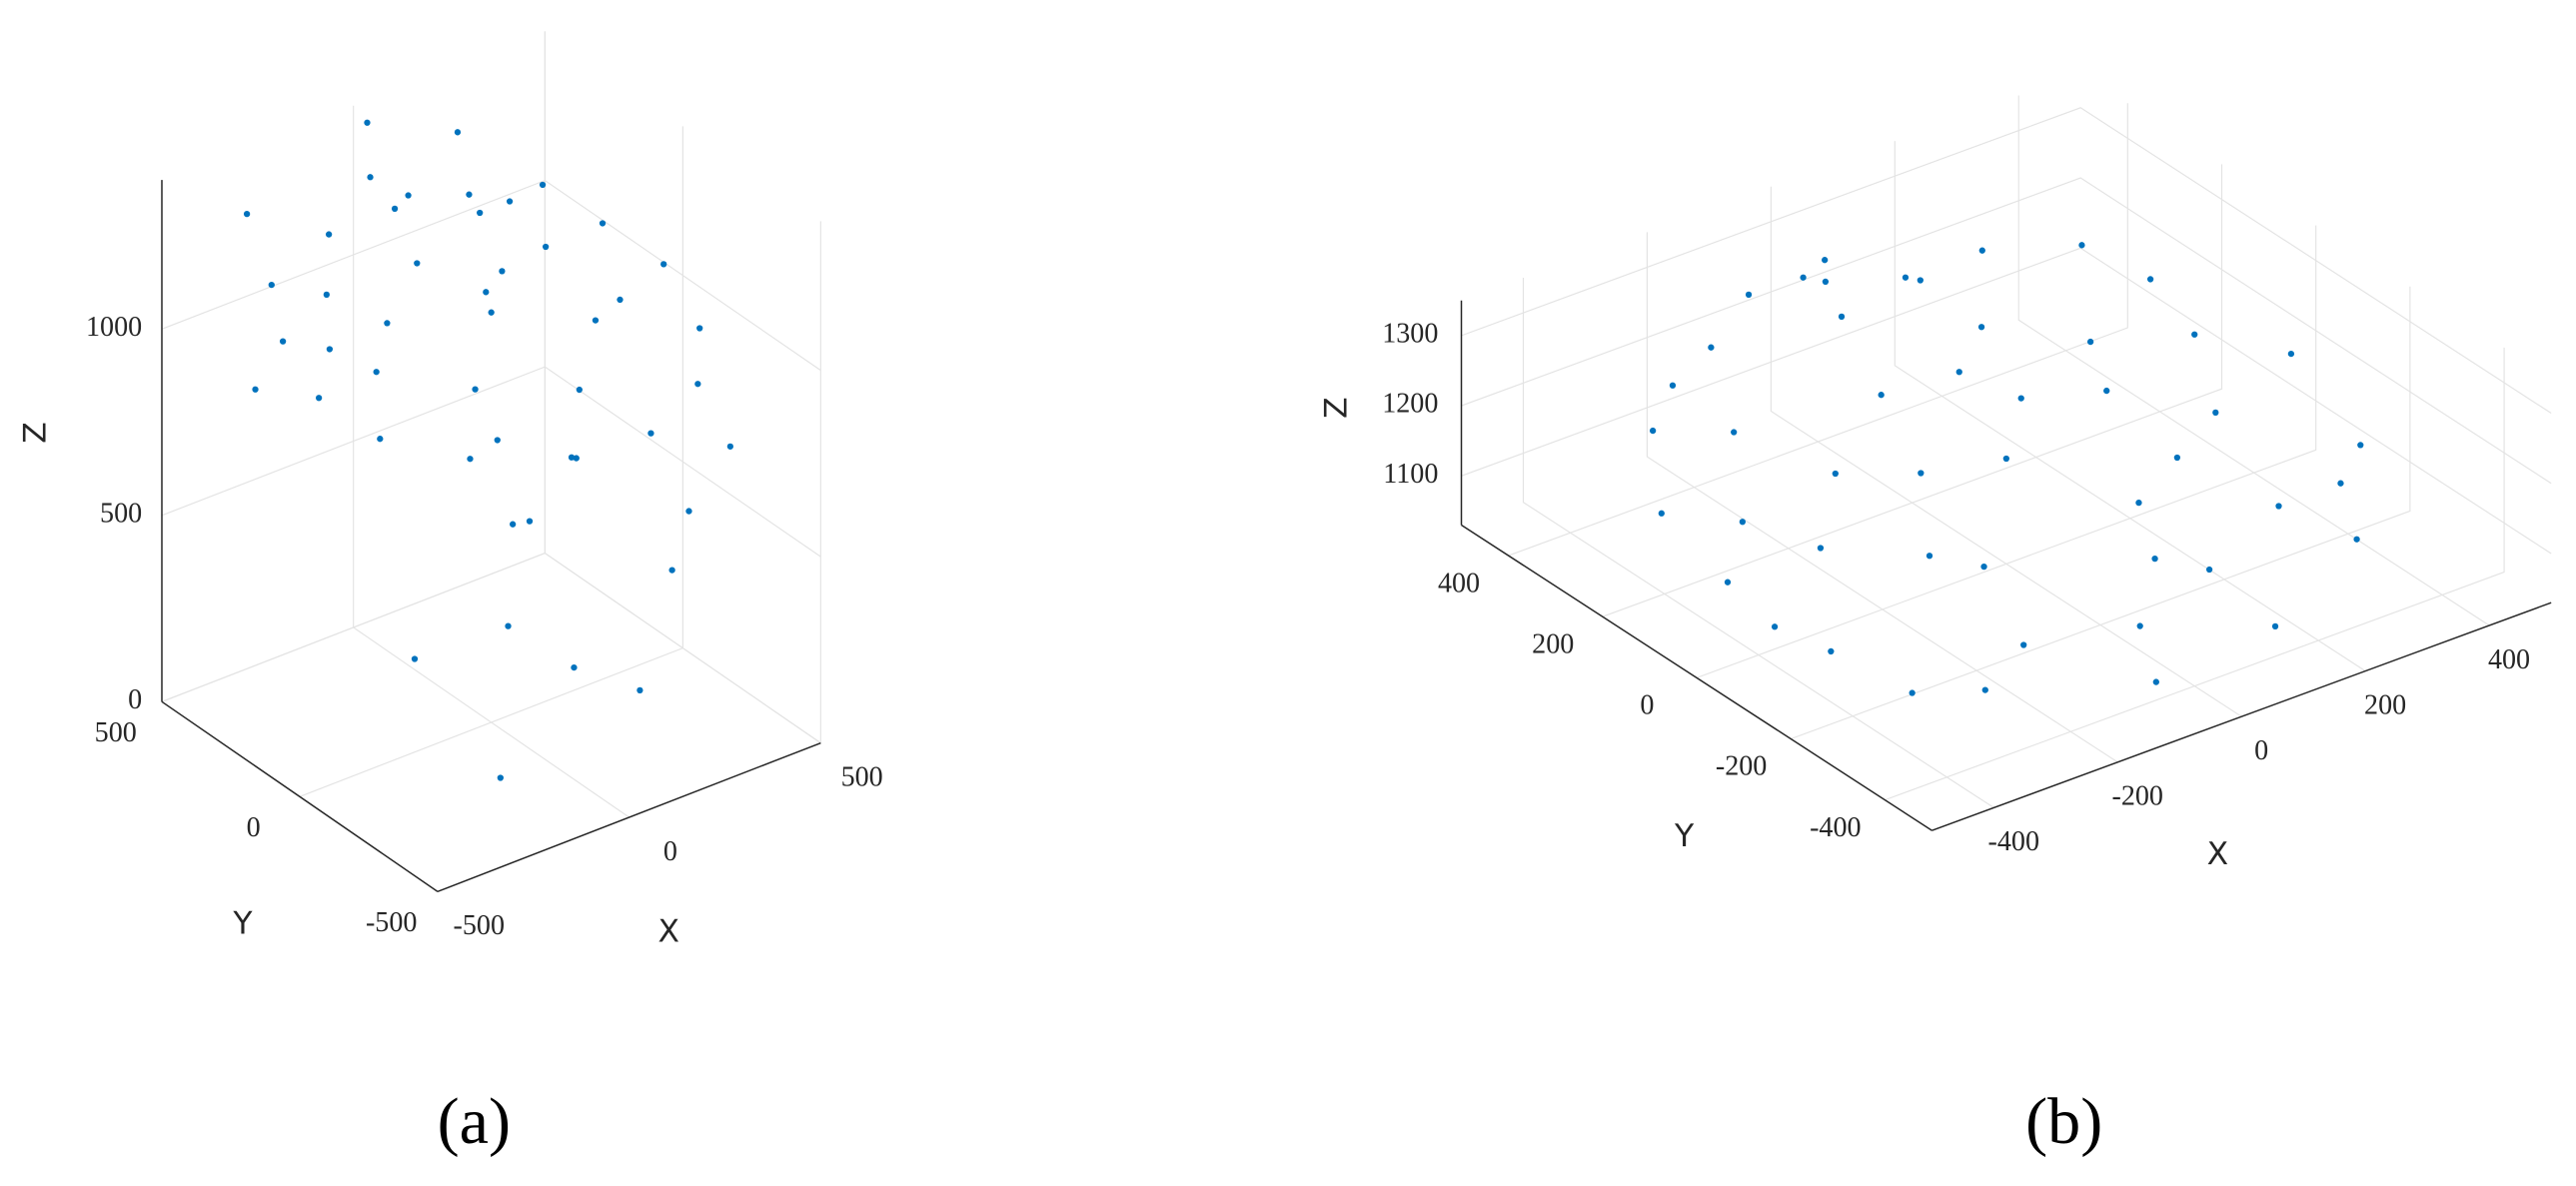 This screenshot has width=2576, height=1186. Describe the element at coordinates (300, 796) in the screenshot. I see `y-axis` at that location.